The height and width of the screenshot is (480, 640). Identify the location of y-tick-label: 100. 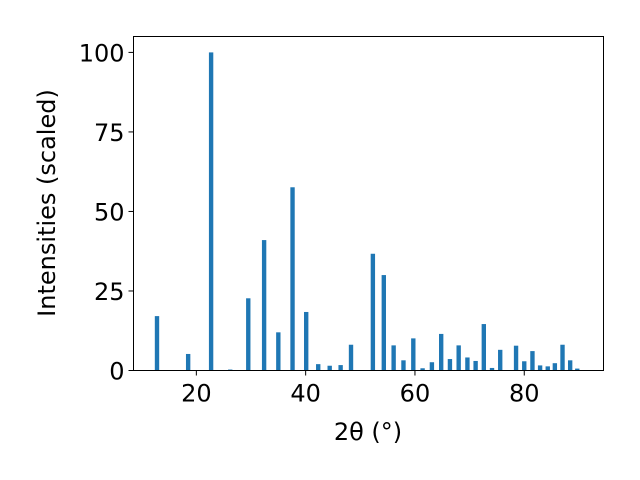
(102, 53).